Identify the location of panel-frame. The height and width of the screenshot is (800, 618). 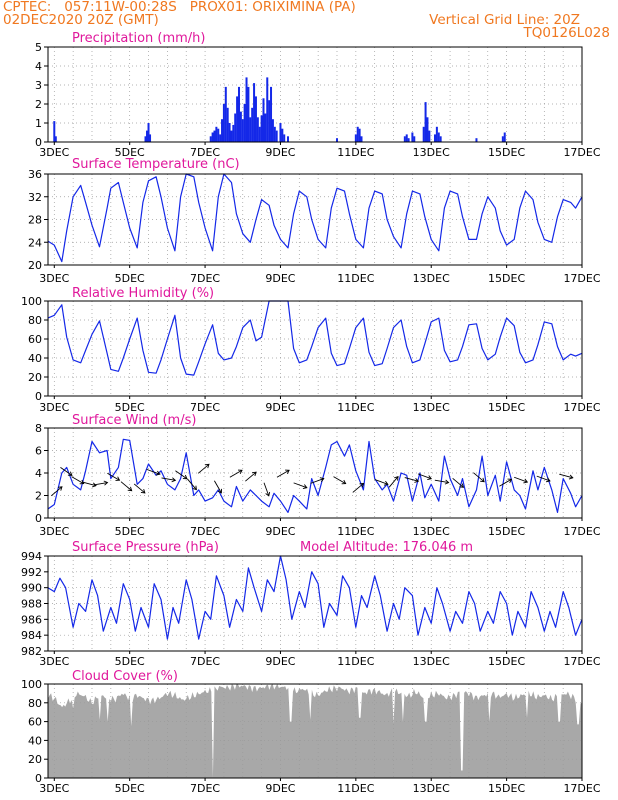
(315, 348).